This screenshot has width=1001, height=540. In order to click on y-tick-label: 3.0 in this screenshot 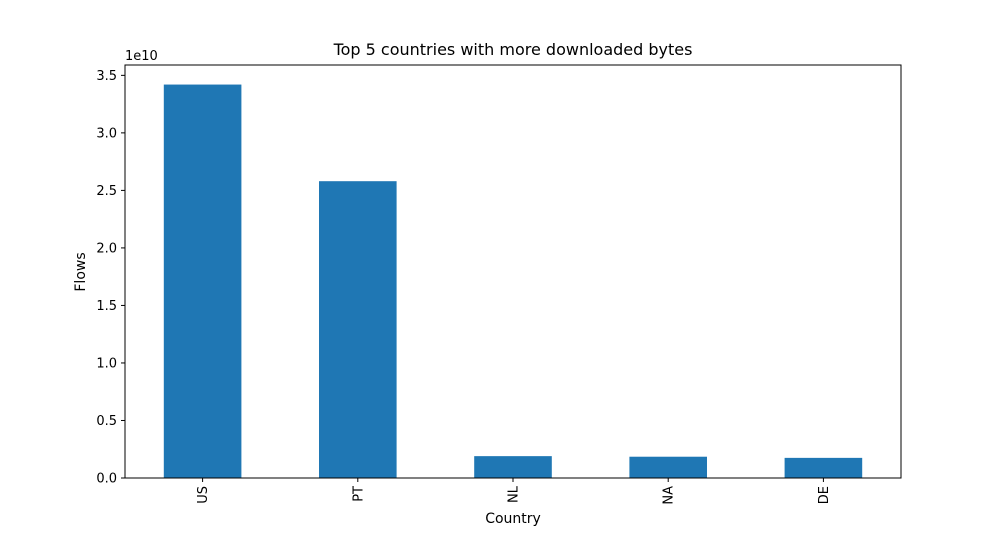, I will do `click(106, 133)`.